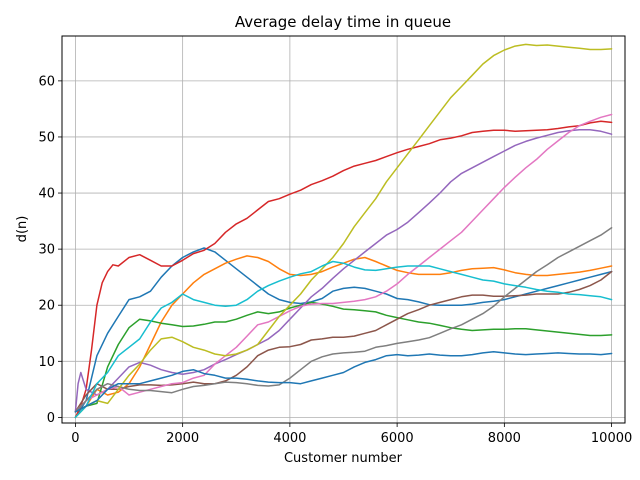 The image size is (640, 480). What do you see at coordinates (46, 81) in the screenshot?
I see `y-tick-label: 60` at bounding box center [46, 81].